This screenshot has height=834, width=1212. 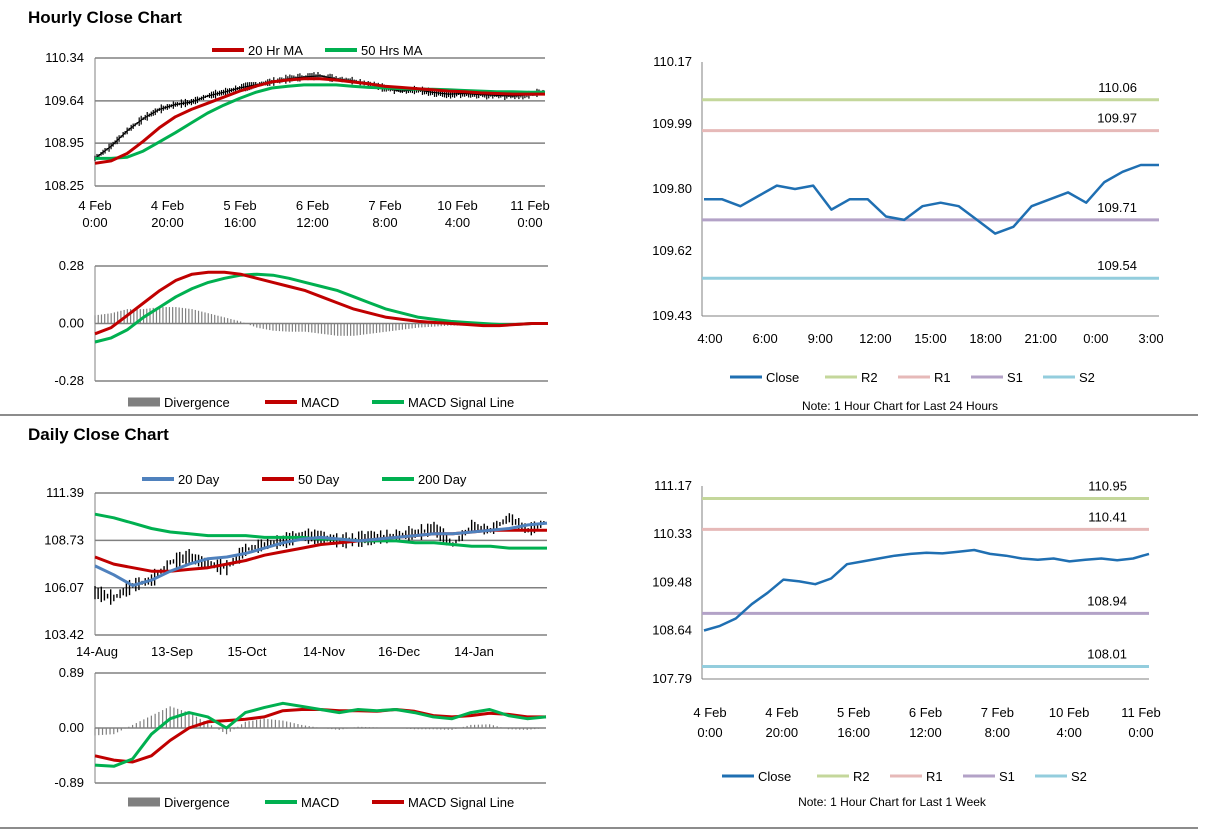 I want to click on daily-macd-line, so click(x=320, y=734).